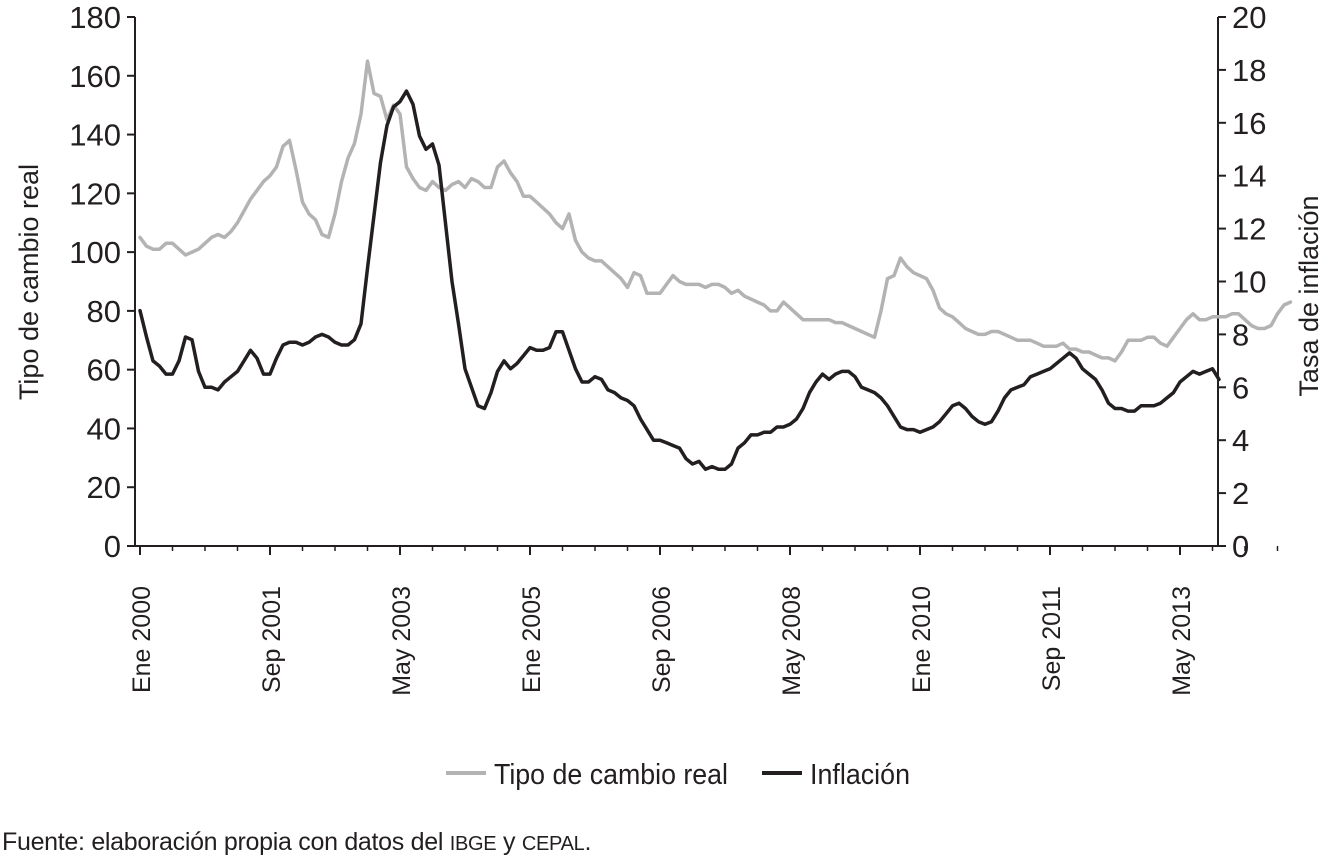 This screenshot has height=867, width=1334. What do you see at coordinates (95, 193) in the screenshot?
I see `left-tick-label: 120` at bounding box center [95, 193].